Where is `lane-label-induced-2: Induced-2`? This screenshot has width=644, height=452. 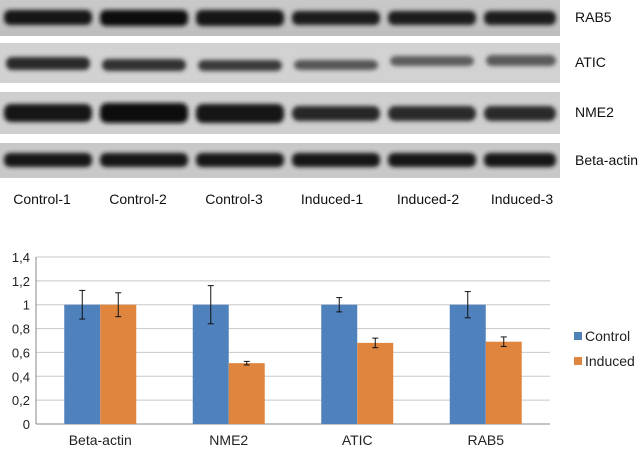 lane-label-induced-2: Induced-2 is located at coordinates (428, 199).